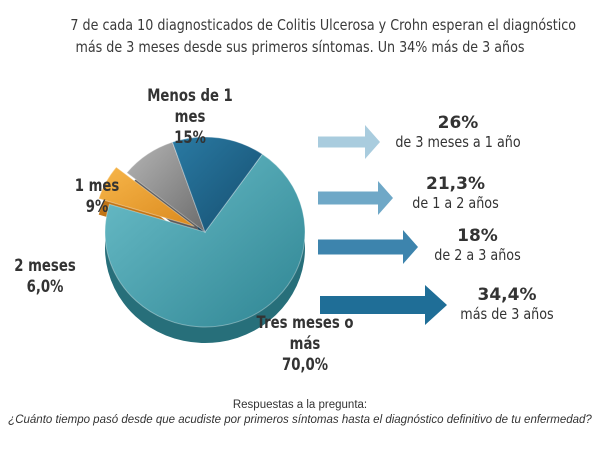 The height and width of the screenshot is (450, 600). Describe the element at coordinates (190, 106) in the screenshot. I see `slice-name: Menos de 1 mes` at that location.